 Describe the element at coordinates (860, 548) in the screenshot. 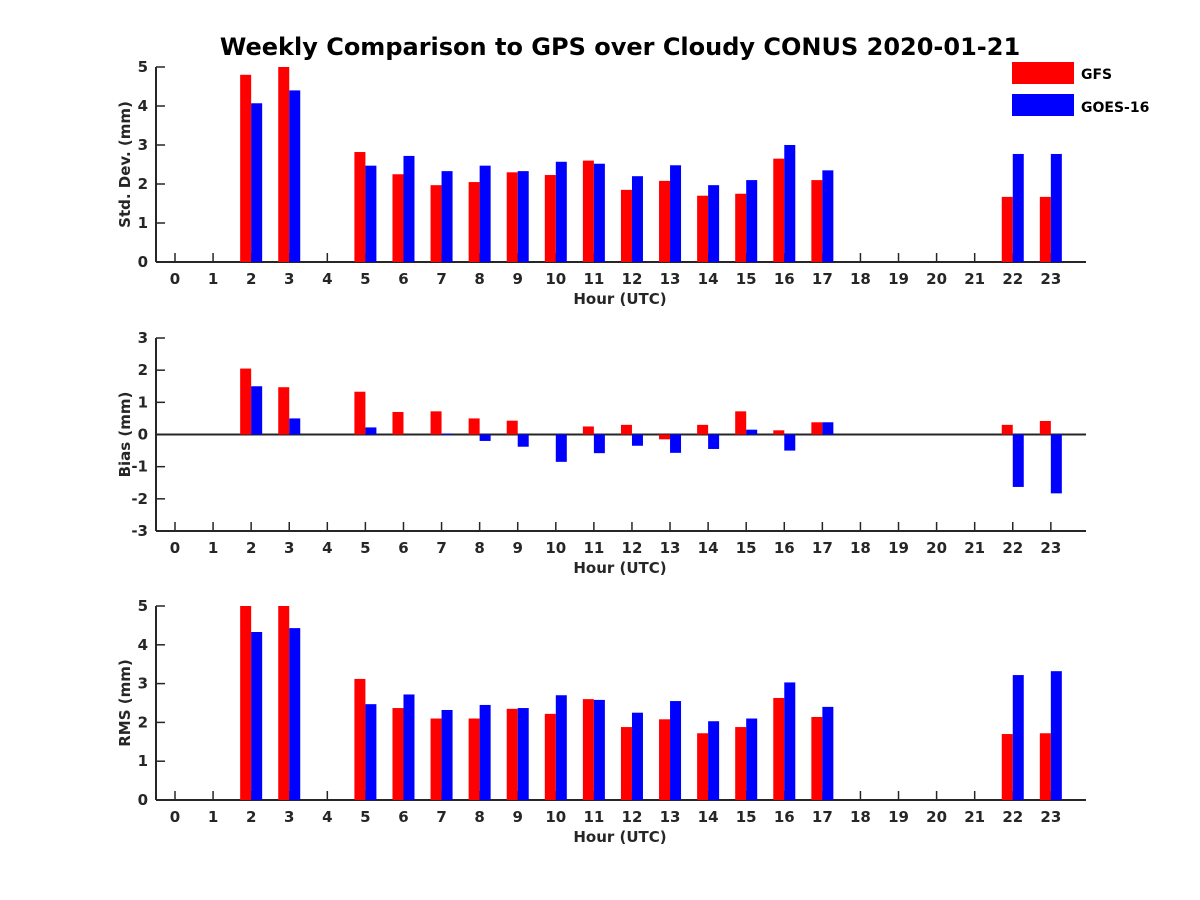

I see `bias-x-tick-label: 18` at that location.